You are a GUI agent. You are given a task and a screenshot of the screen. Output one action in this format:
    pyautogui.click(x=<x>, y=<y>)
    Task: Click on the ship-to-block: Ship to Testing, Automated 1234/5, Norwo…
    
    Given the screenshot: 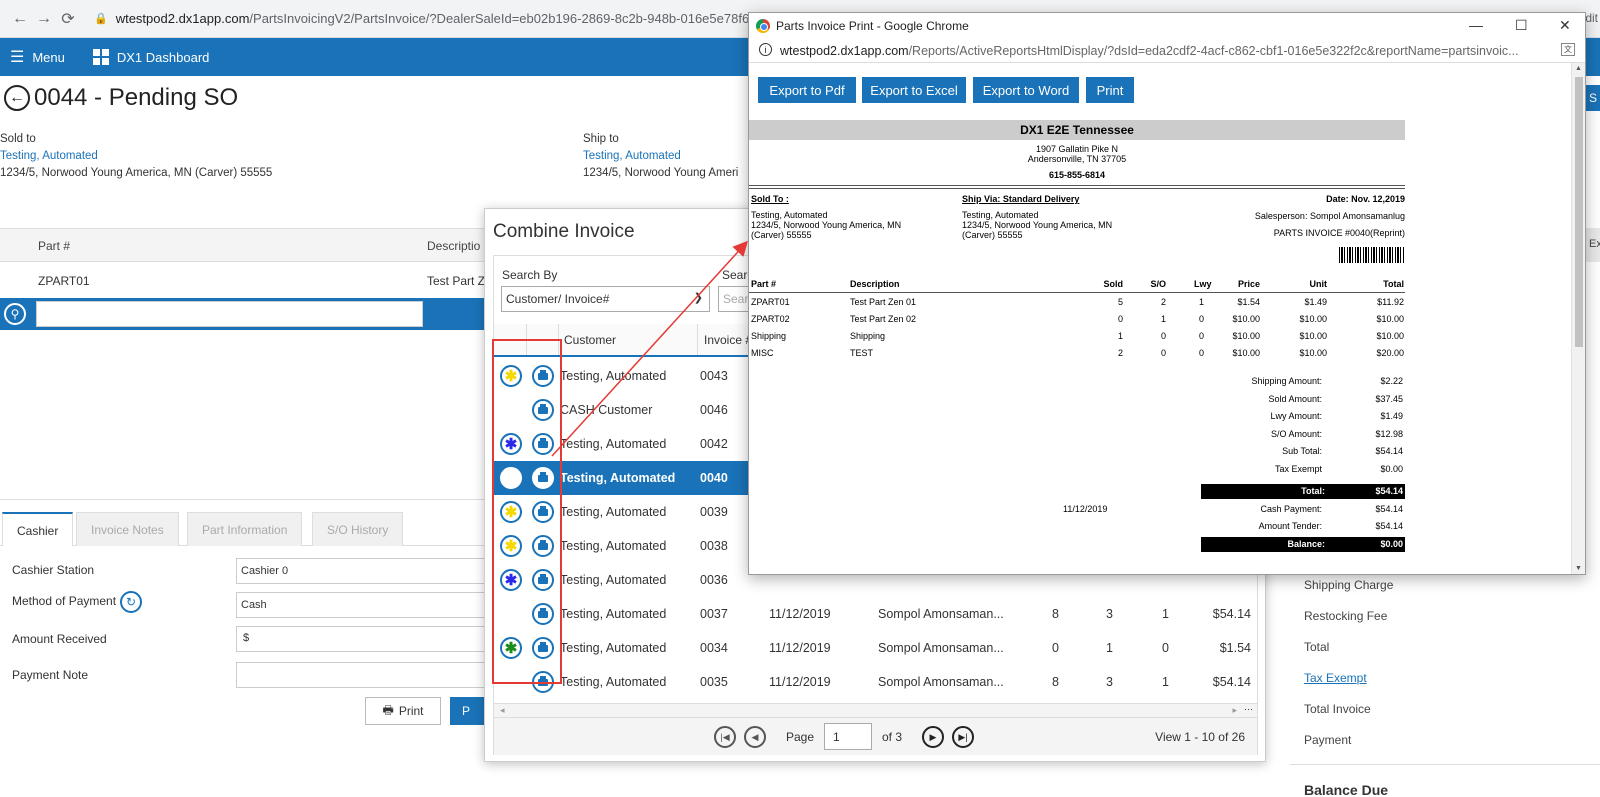 What is the action you would take?
    pyautogui.click(x=660, y=156)
    